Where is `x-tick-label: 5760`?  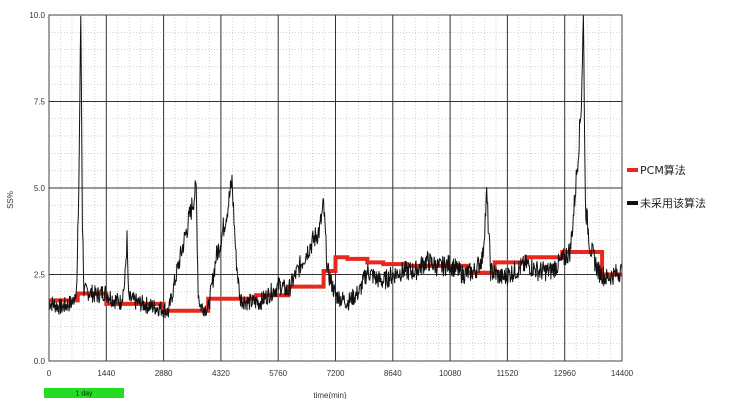 x-tick-label: 5760 is located at coordinates (278, 373).